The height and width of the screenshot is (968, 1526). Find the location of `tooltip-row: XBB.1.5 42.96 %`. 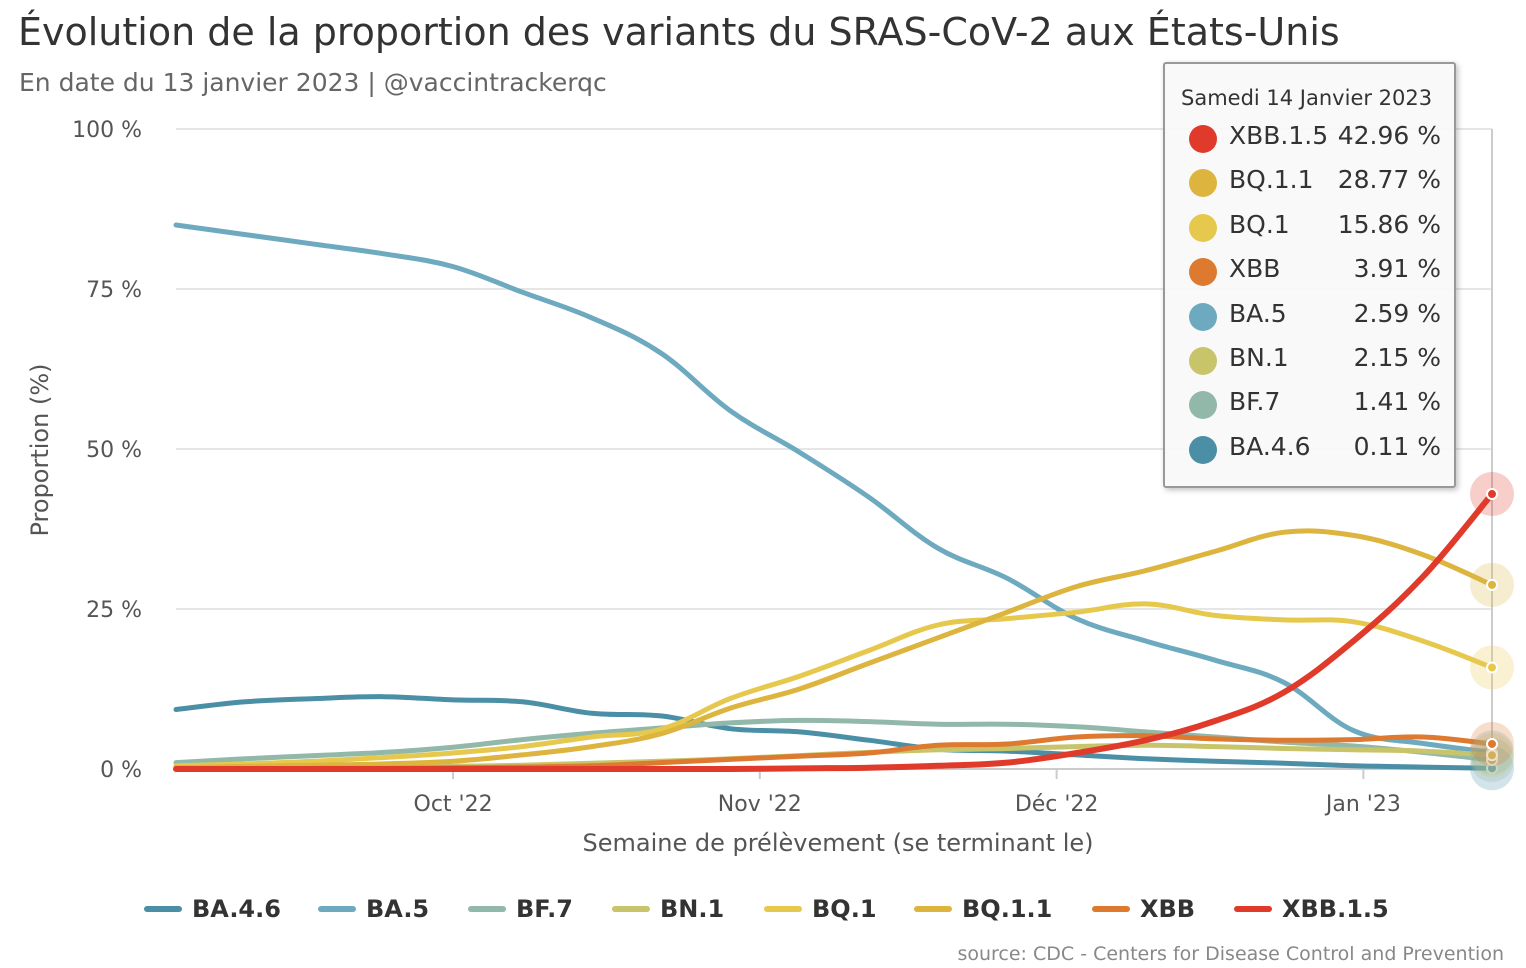

tooltip-row: XBB.1.5 42.96 % is located at coordinates (1310, 138).